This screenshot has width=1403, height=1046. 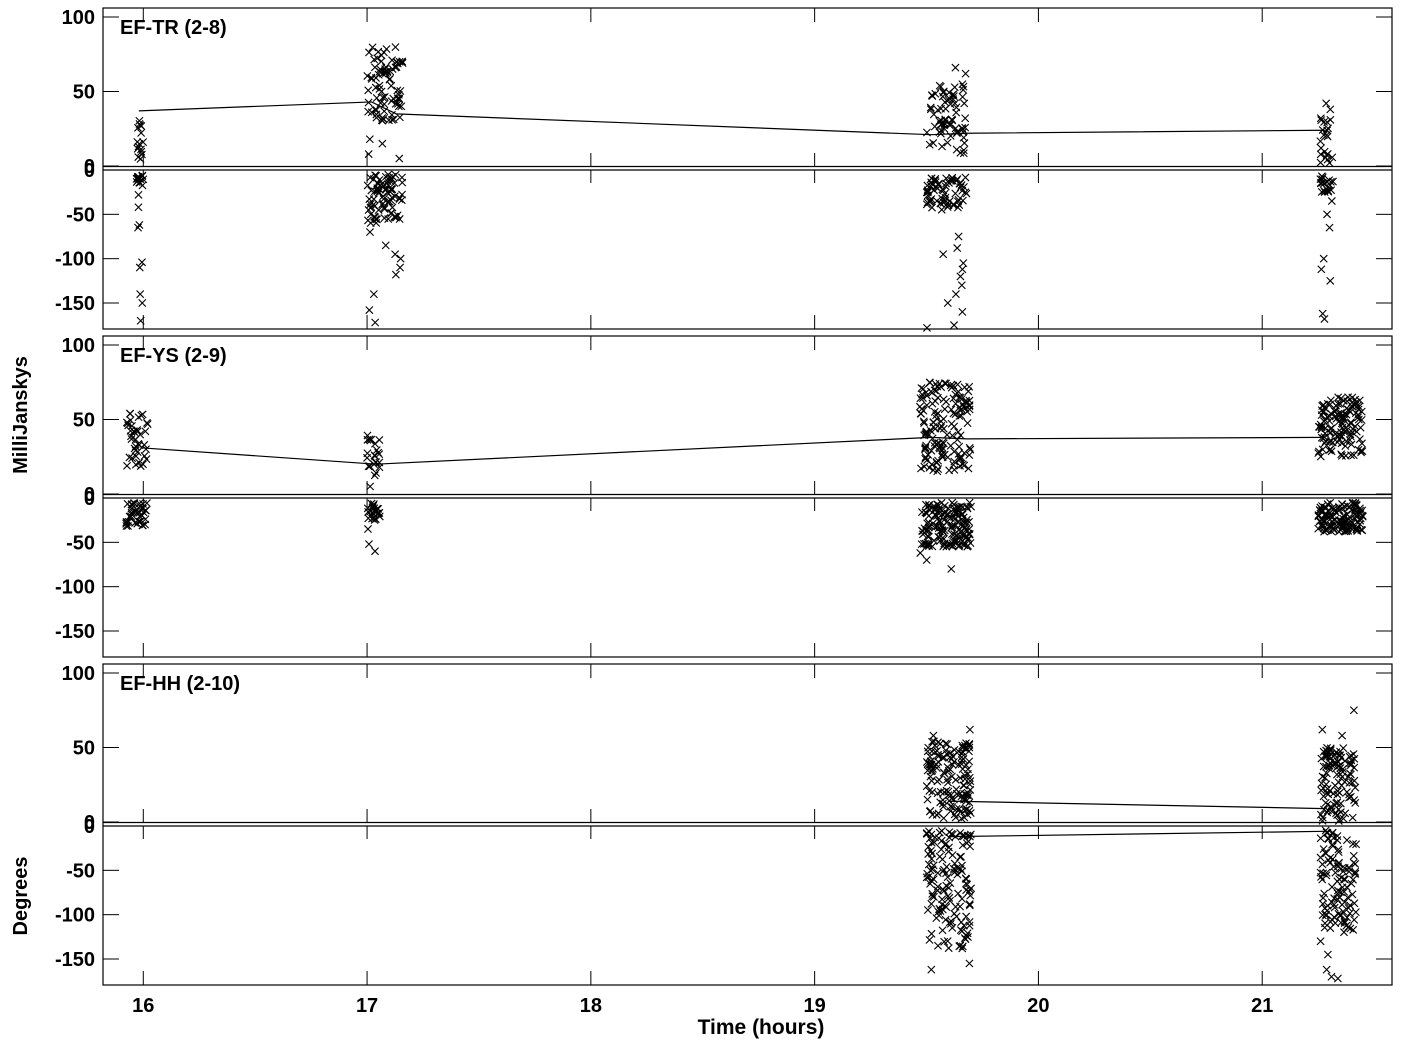 What do you see at coordinates (75, 632) in the screenshot?
I see `y-tick-label-phase: -150` at bounding box center [75, 632].